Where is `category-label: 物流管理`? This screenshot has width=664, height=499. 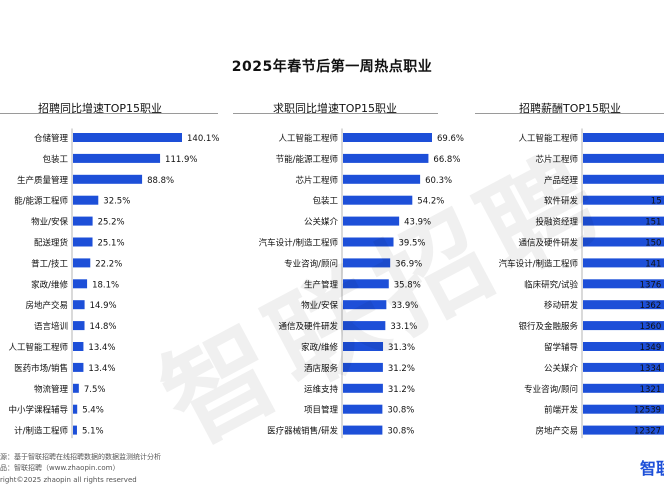
category-label: 物流管理 is located at coordinates (51, 389).